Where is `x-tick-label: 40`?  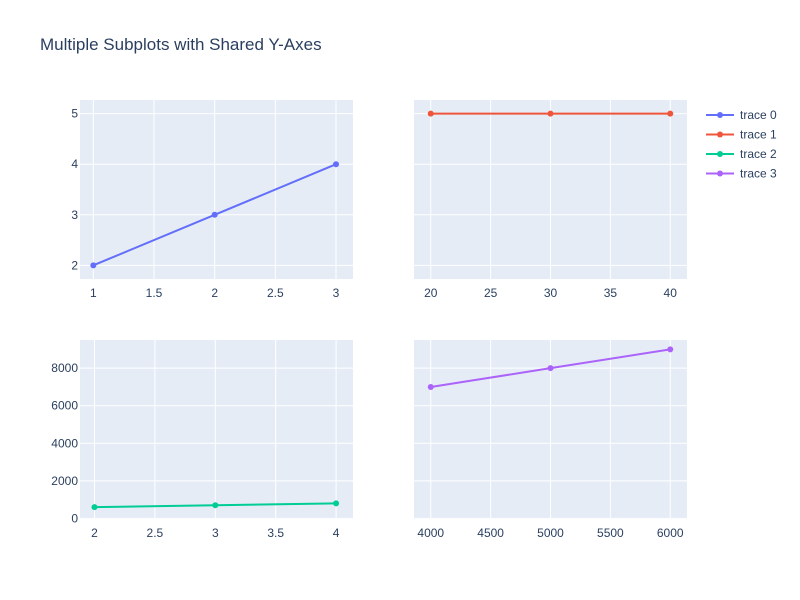 x-tick-label: 40 is located at coordinates (671, 293).